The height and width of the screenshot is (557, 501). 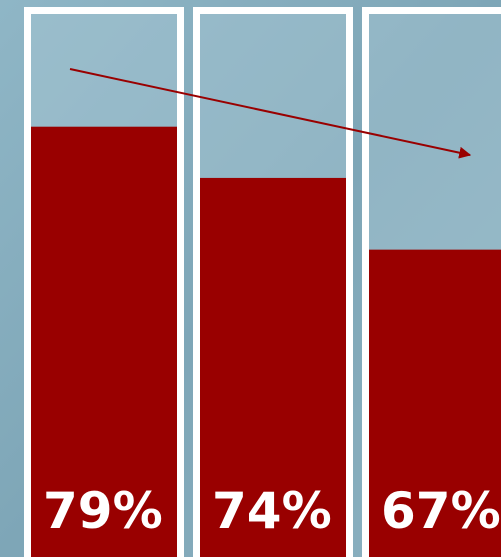 I want to click on trend-arrow, so click(x=270, y=113).